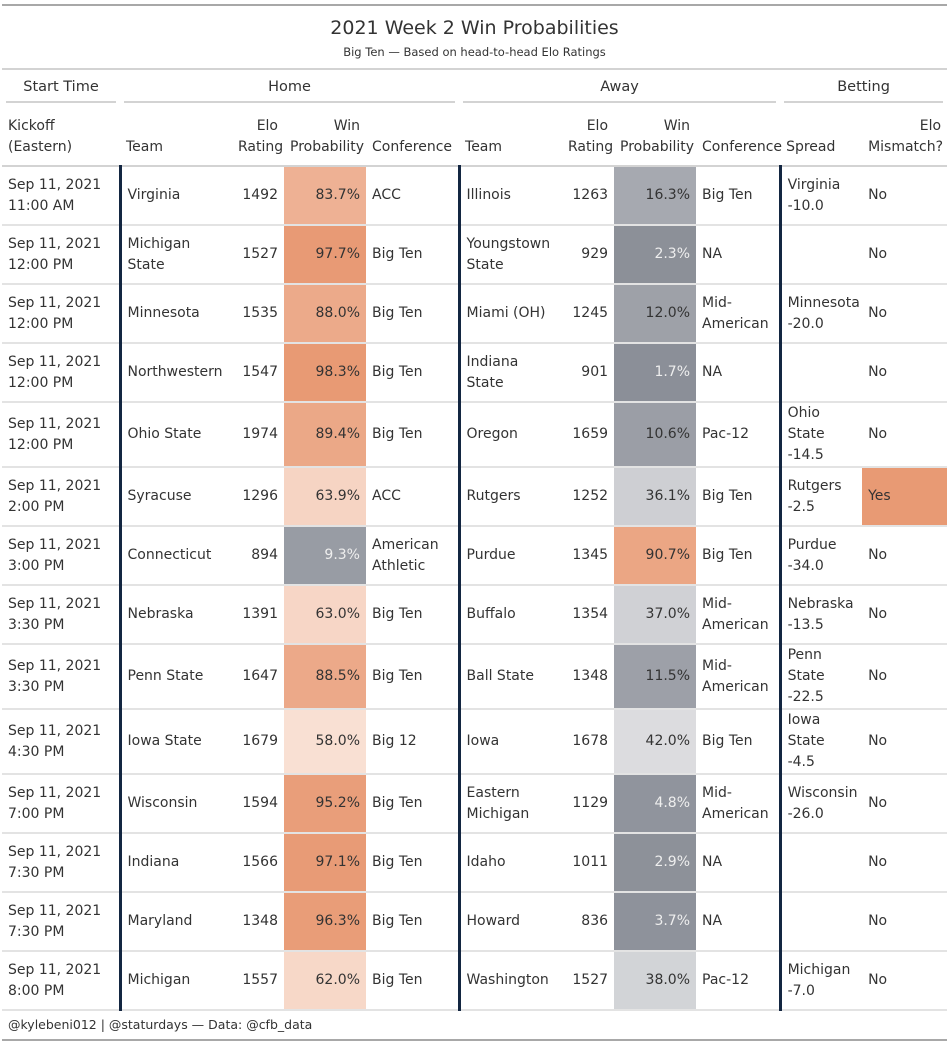 This screenshot has height=1041, width=949. I want to click on col-away-elo: Elo Rating, so click(588, 135).